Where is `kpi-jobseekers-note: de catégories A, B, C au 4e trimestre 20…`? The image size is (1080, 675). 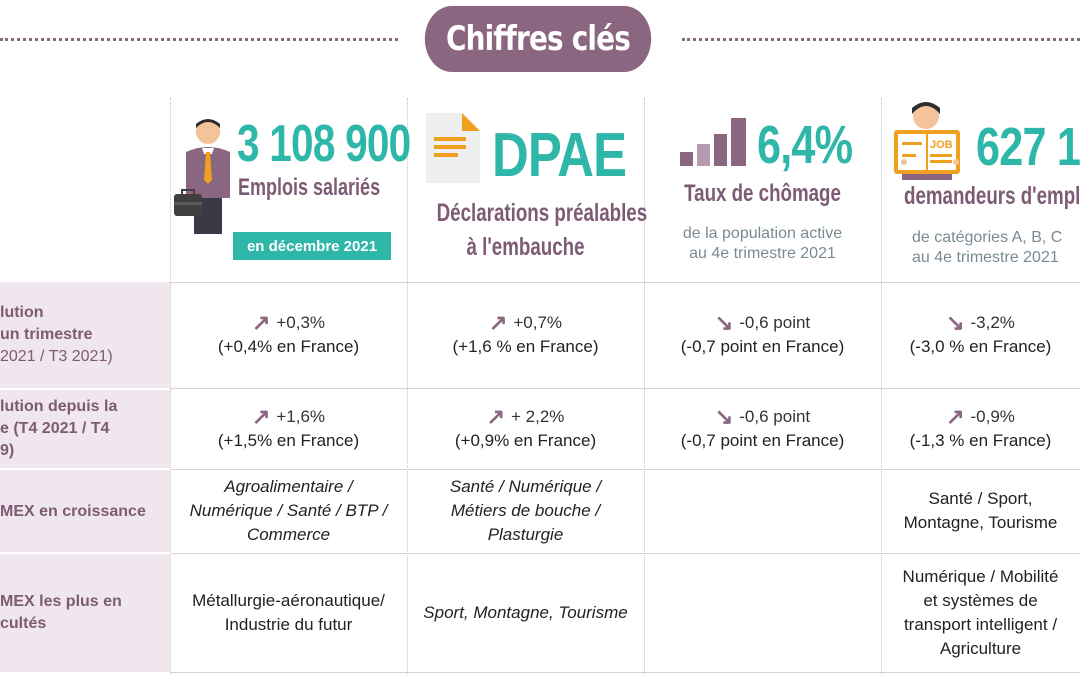 kpi-jobseekers-note: de catégories A, B, C au 4e trimestre 20… is located at coordinates (987, 247).